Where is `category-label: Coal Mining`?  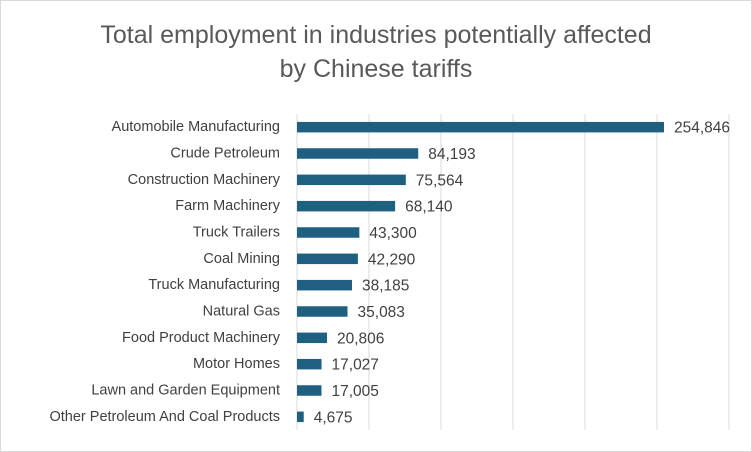 category-label: Coal Mining is located at coordinates (241, 259).